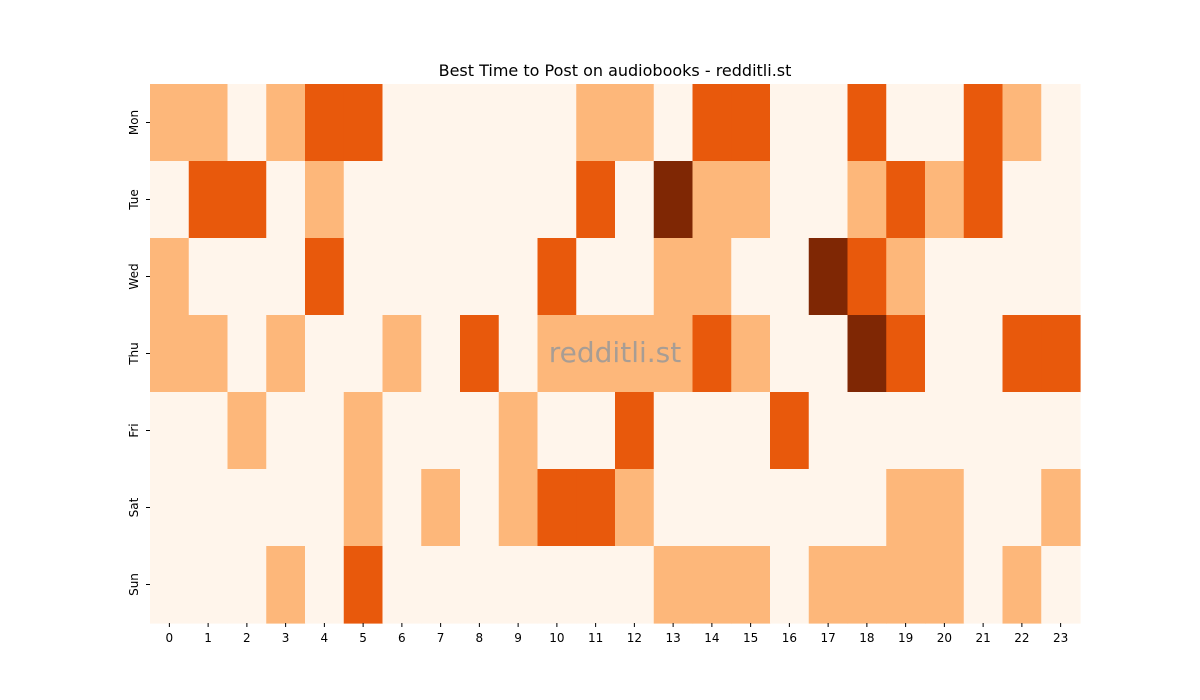 The image size is (1200, 700). What do you see at coordinates (1060, 638) in the screenshot?
I see `x-tick-label-23: 23` at bounding box center [1060, 638].